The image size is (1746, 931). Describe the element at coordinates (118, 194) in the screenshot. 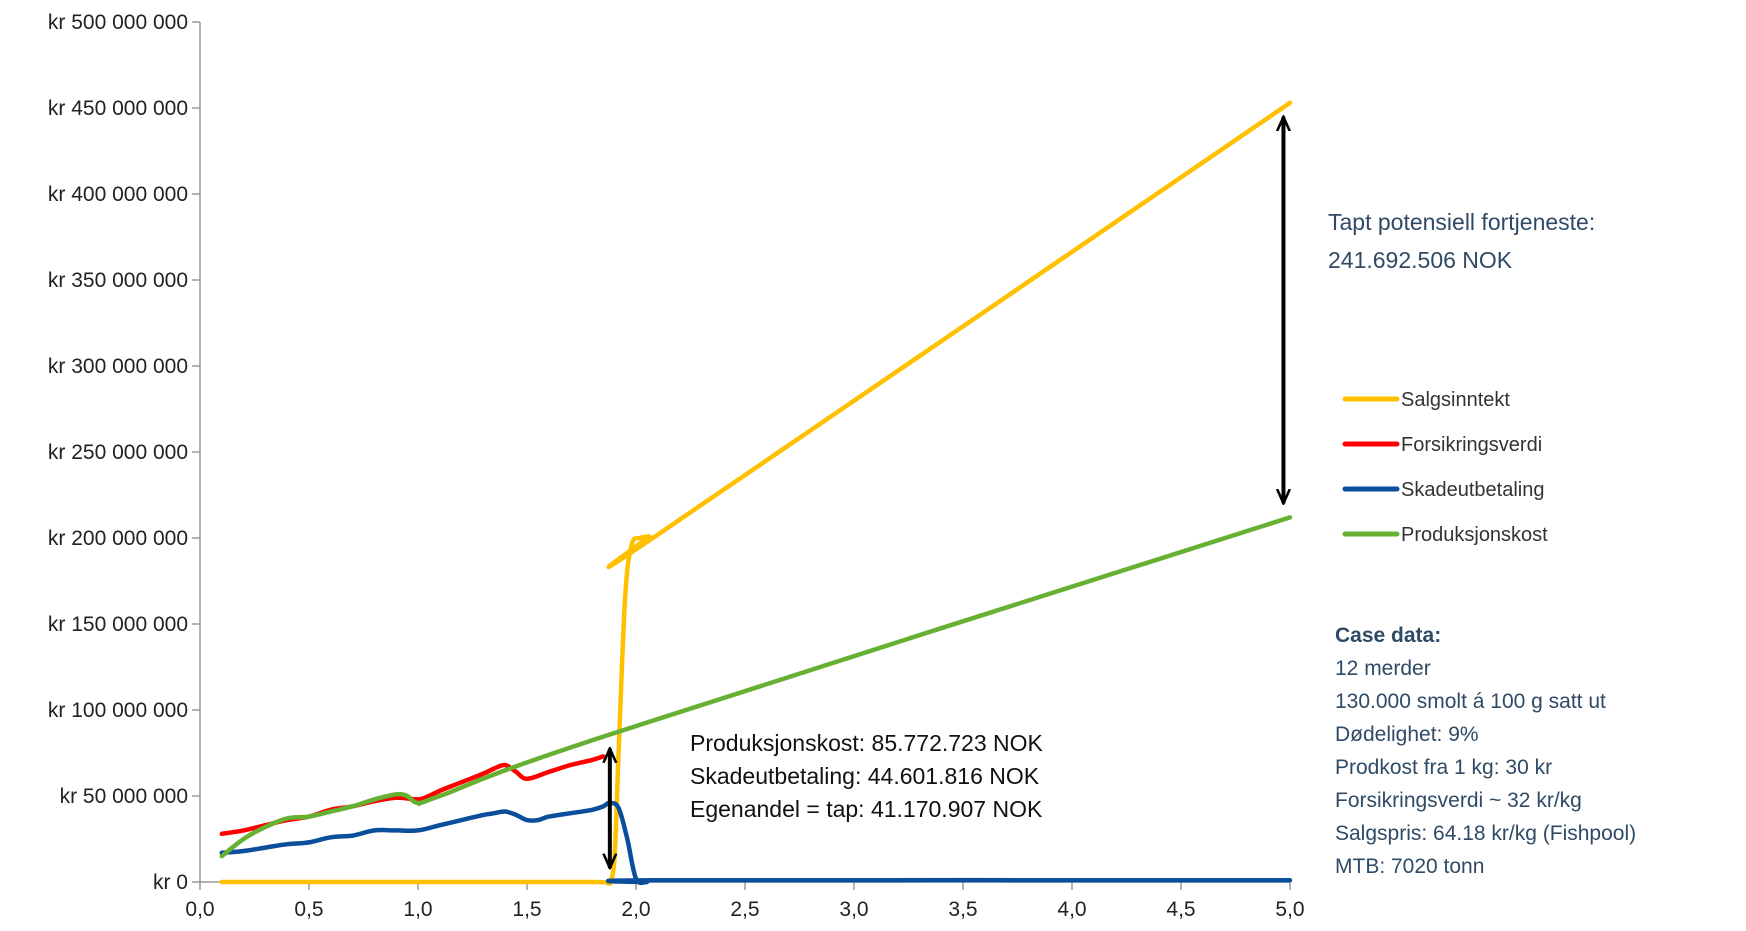

I see `y-tick-label: kr 400 000 000` at that location.